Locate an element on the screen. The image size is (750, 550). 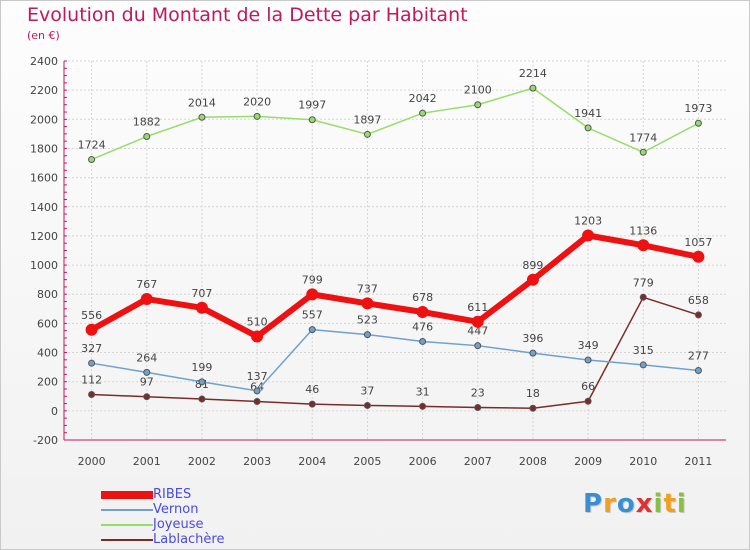
data-label-ribes: 1136 is located at coordinates (643, 230).